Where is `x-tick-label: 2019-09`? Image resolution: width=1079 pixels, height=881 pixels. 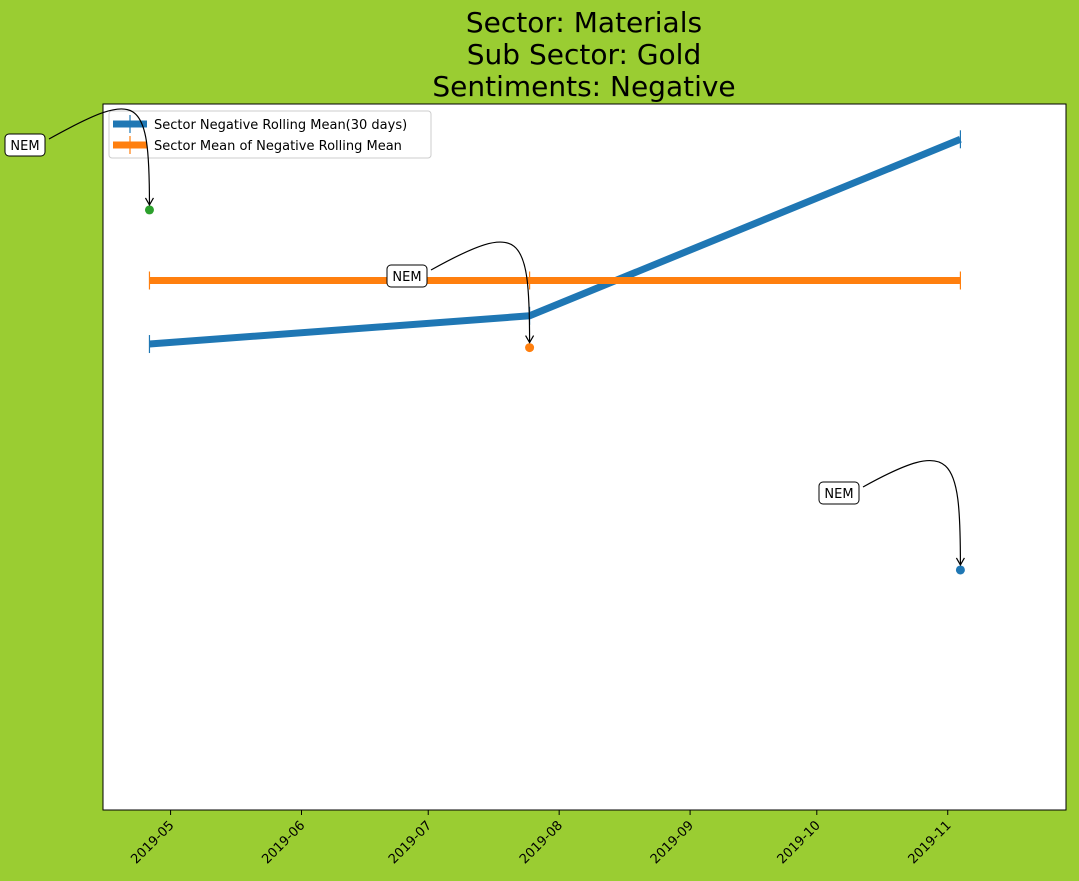 x-tick-label: 2019-09 is located at coordinates (672, 842).